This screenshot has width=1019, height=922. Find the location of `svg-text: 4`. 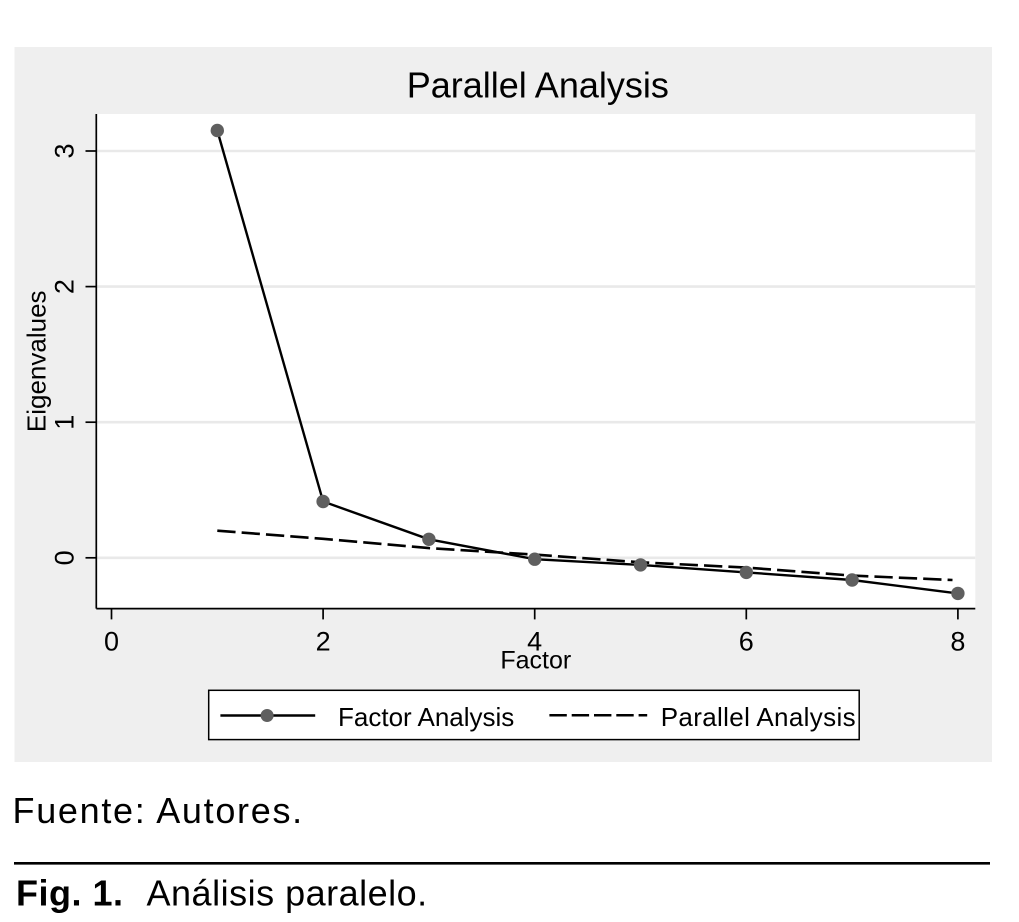

svg-text: 4 is located at coordinates (534, 642).